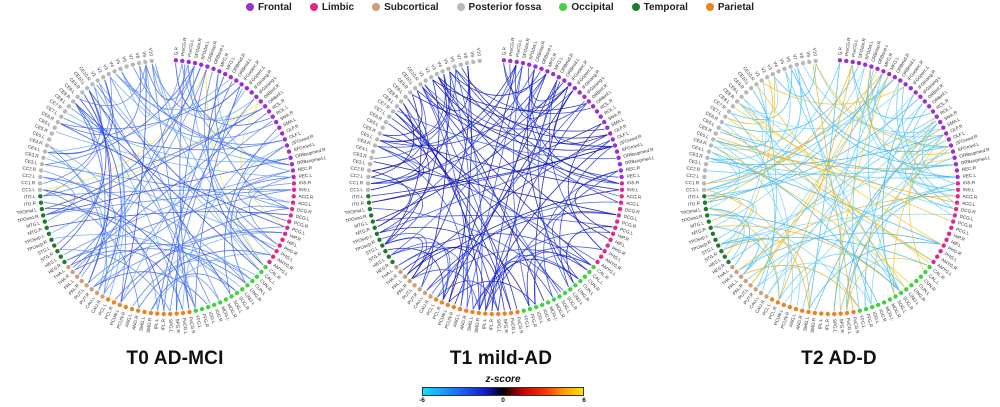 The height and width of the screenshot is (407, 1000). I want to click on region-label: FFG.R, so click(869, 320).